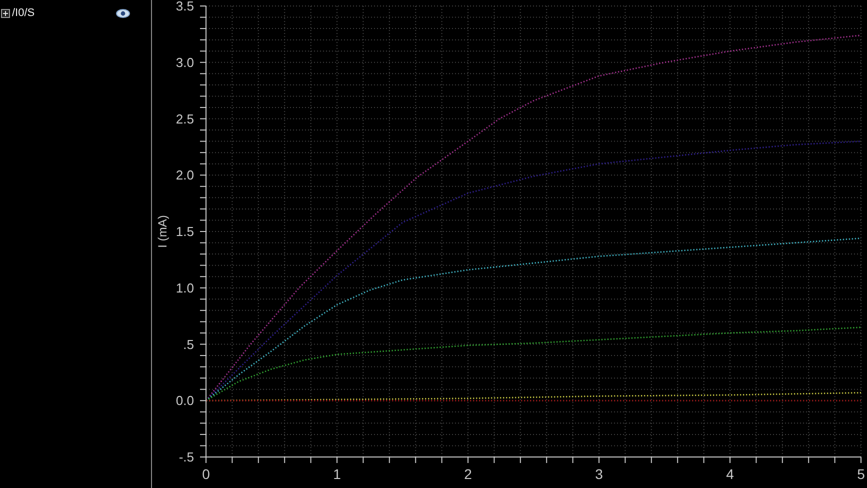 The height and width of the screenshot is (488, 867). I want to click on y-tick-label: 3.5, so click(185, 7).